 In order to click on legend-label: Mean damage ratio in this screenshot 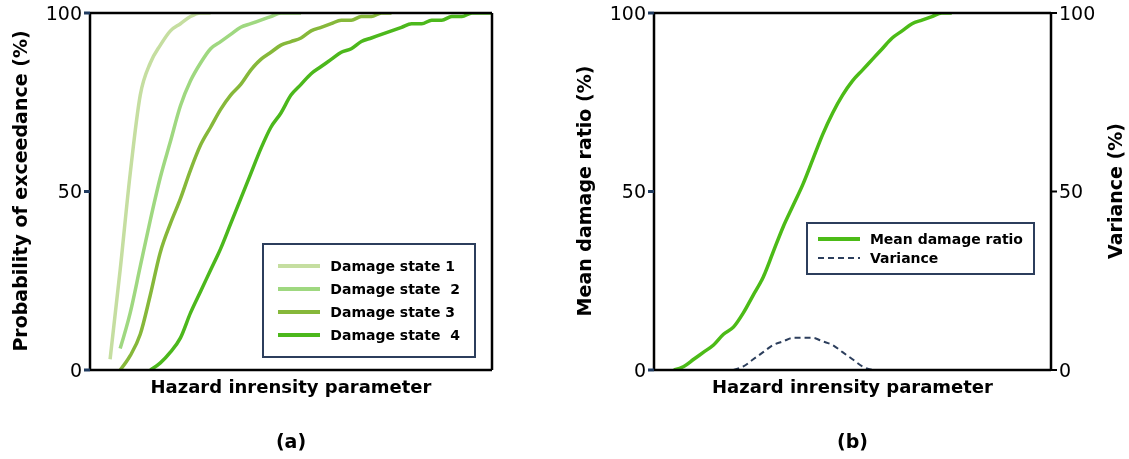, I will do `click(946, 239)`.